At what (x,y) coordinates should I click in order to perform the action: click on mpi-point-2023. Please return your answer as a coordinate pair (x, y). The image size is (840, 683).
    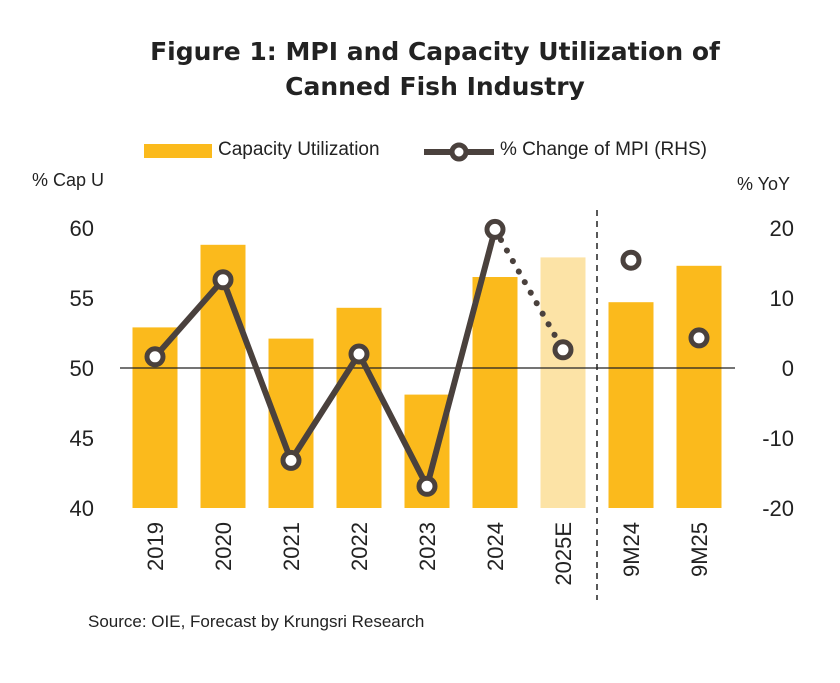
    Looking at the image, I should click on (427, 486).